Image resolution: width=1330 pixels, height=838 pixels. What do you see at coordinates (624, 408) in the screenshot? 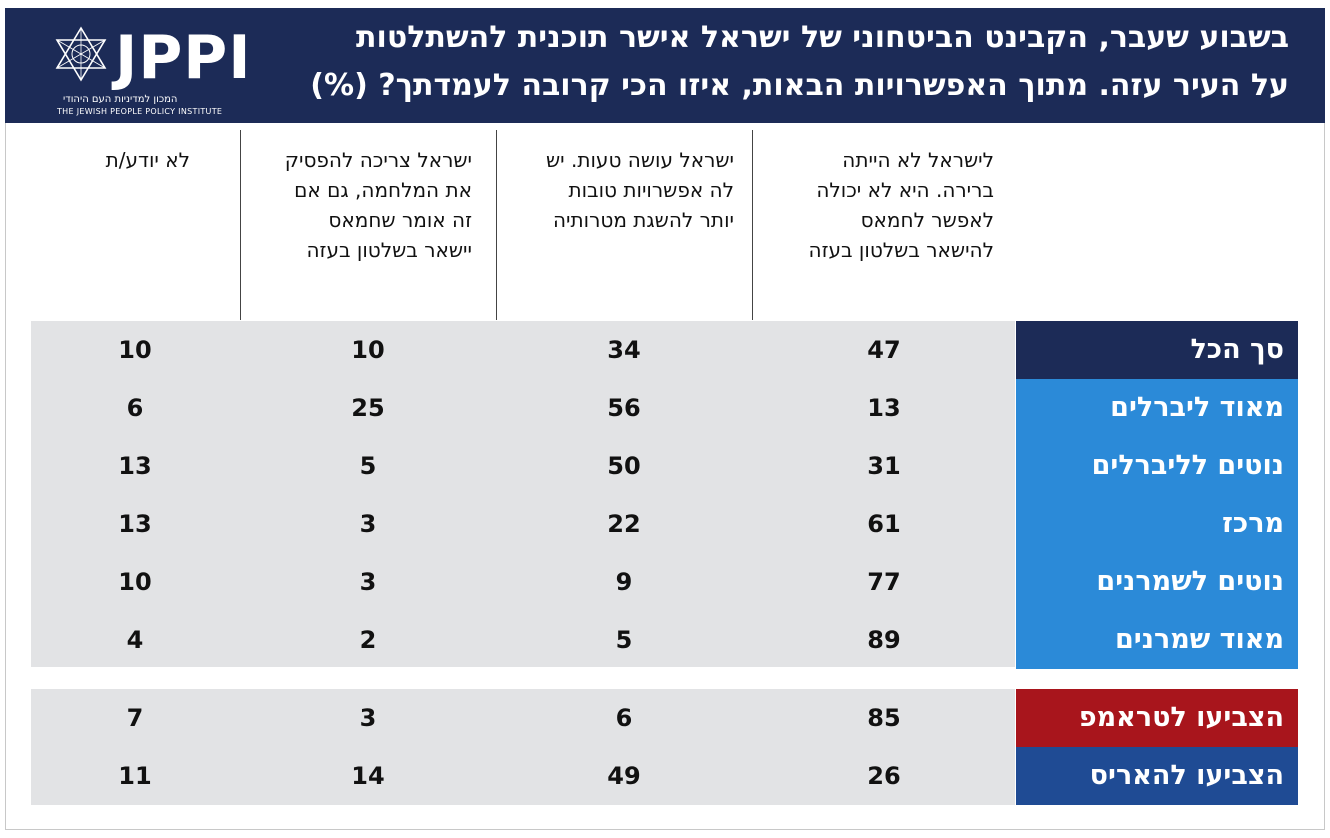
I see `table-cell-value: 56` at bounding box center [624, 408].